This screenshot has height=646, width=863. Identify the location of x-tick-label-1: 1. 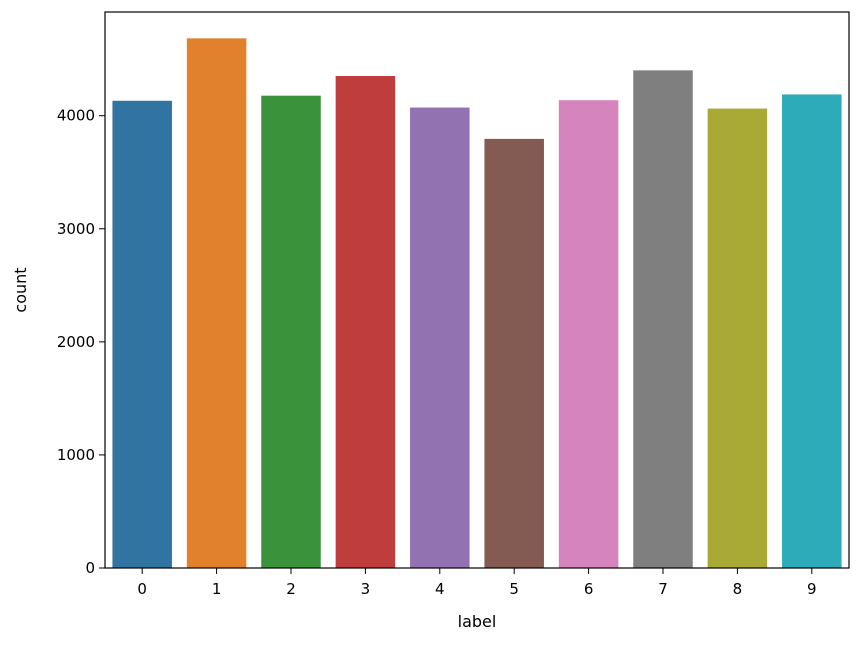
(217, 589).